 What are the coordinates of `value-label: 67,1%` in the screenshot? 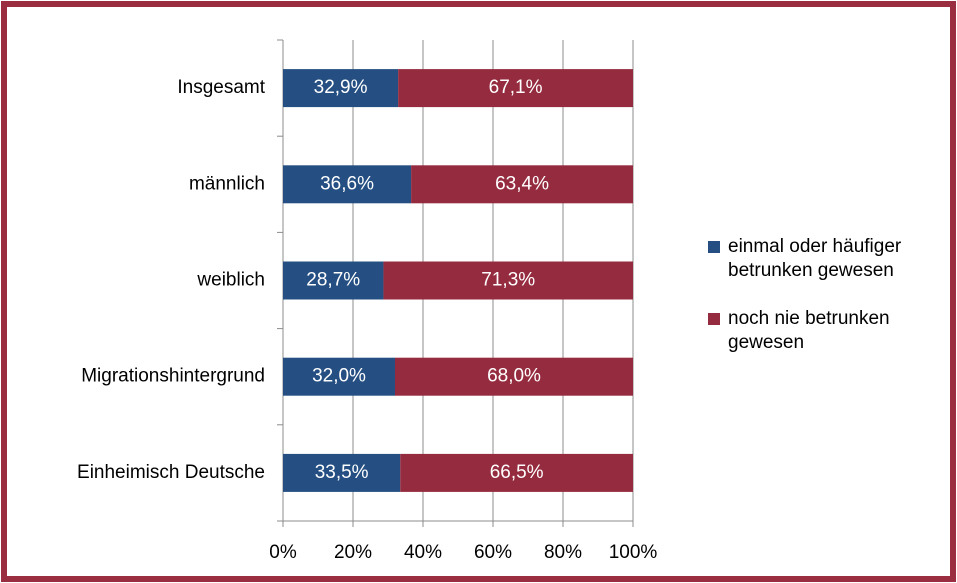 It's located at (516, 87).